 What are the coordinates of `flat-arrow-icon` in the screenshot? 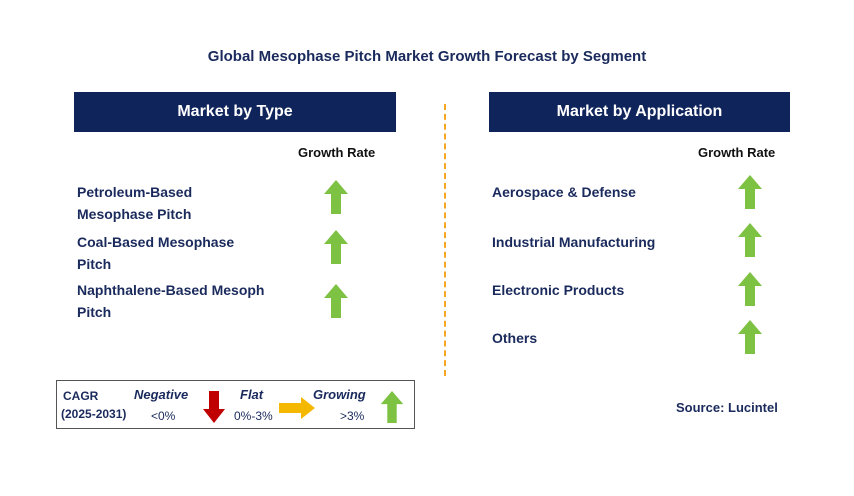 It's located at (297, 410).